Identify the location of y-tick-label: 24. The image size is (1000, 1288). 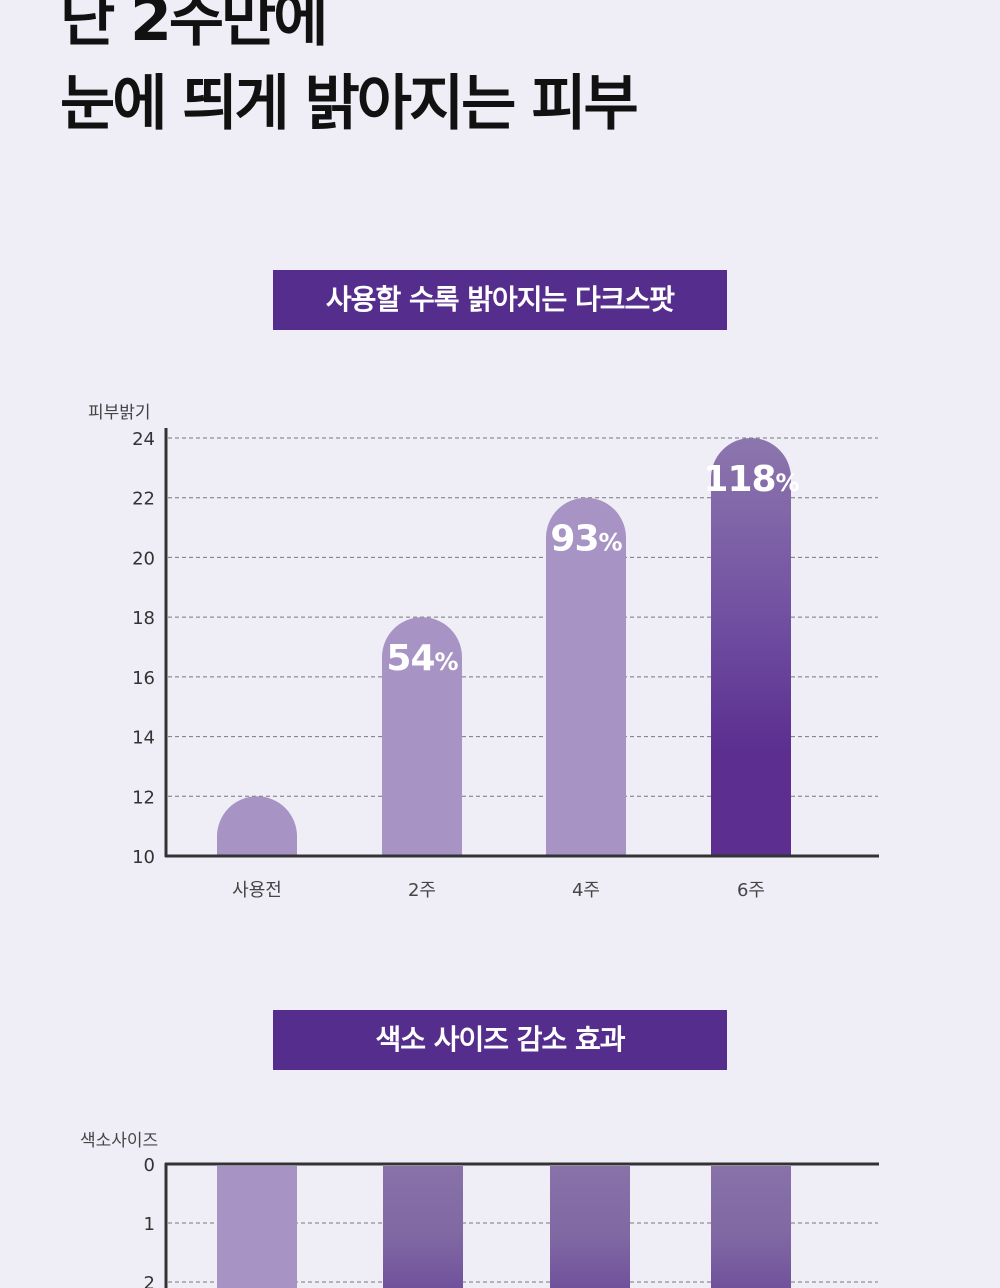
(143, 439).